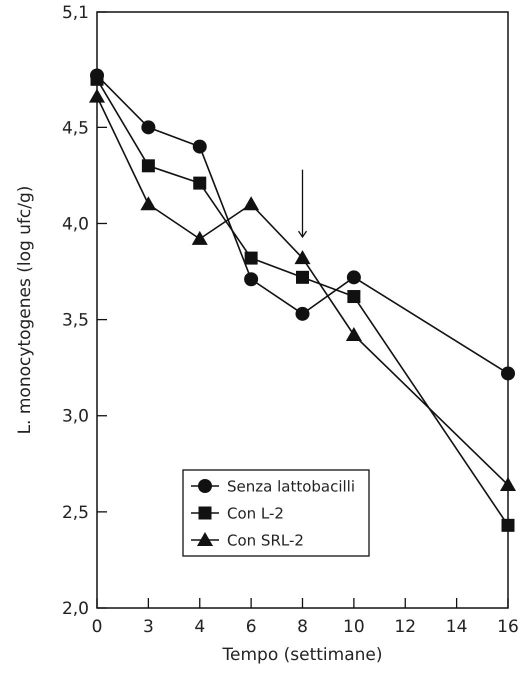  Describe the element at coordinates (255, 513) in the screenshot. I see `legend-label: Con L-2` at that location.